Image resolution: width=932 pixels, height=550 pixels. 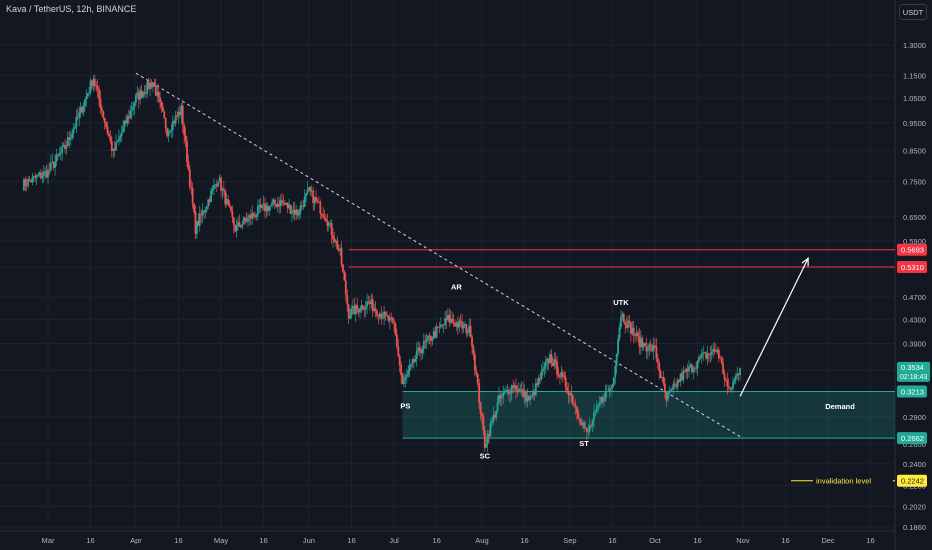 I want to click on x-tick-label: Apr, so click(x=136, y=540).